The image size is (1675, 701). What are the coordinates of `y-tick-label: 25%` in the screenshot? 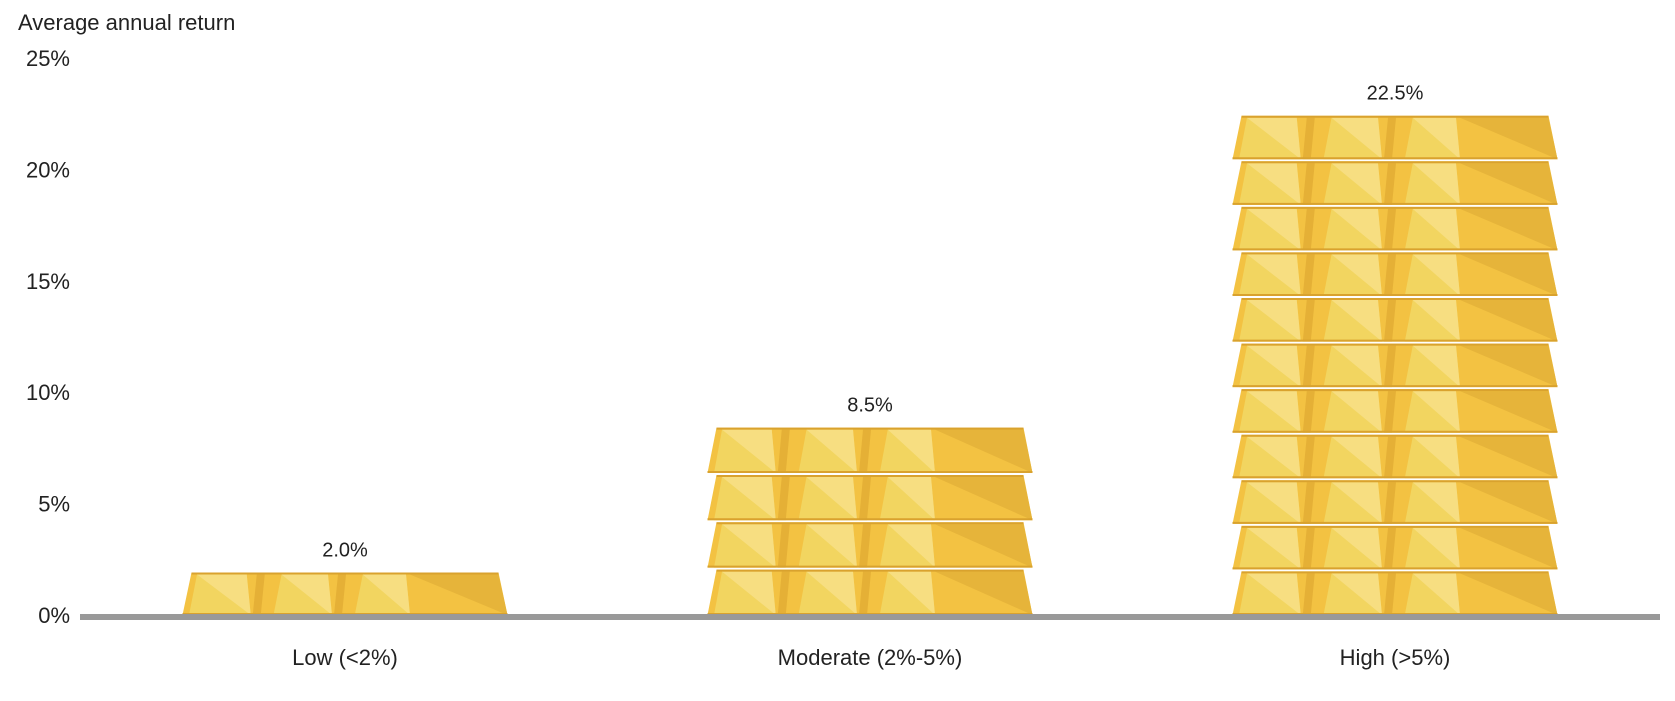 It's located at (48, 58).